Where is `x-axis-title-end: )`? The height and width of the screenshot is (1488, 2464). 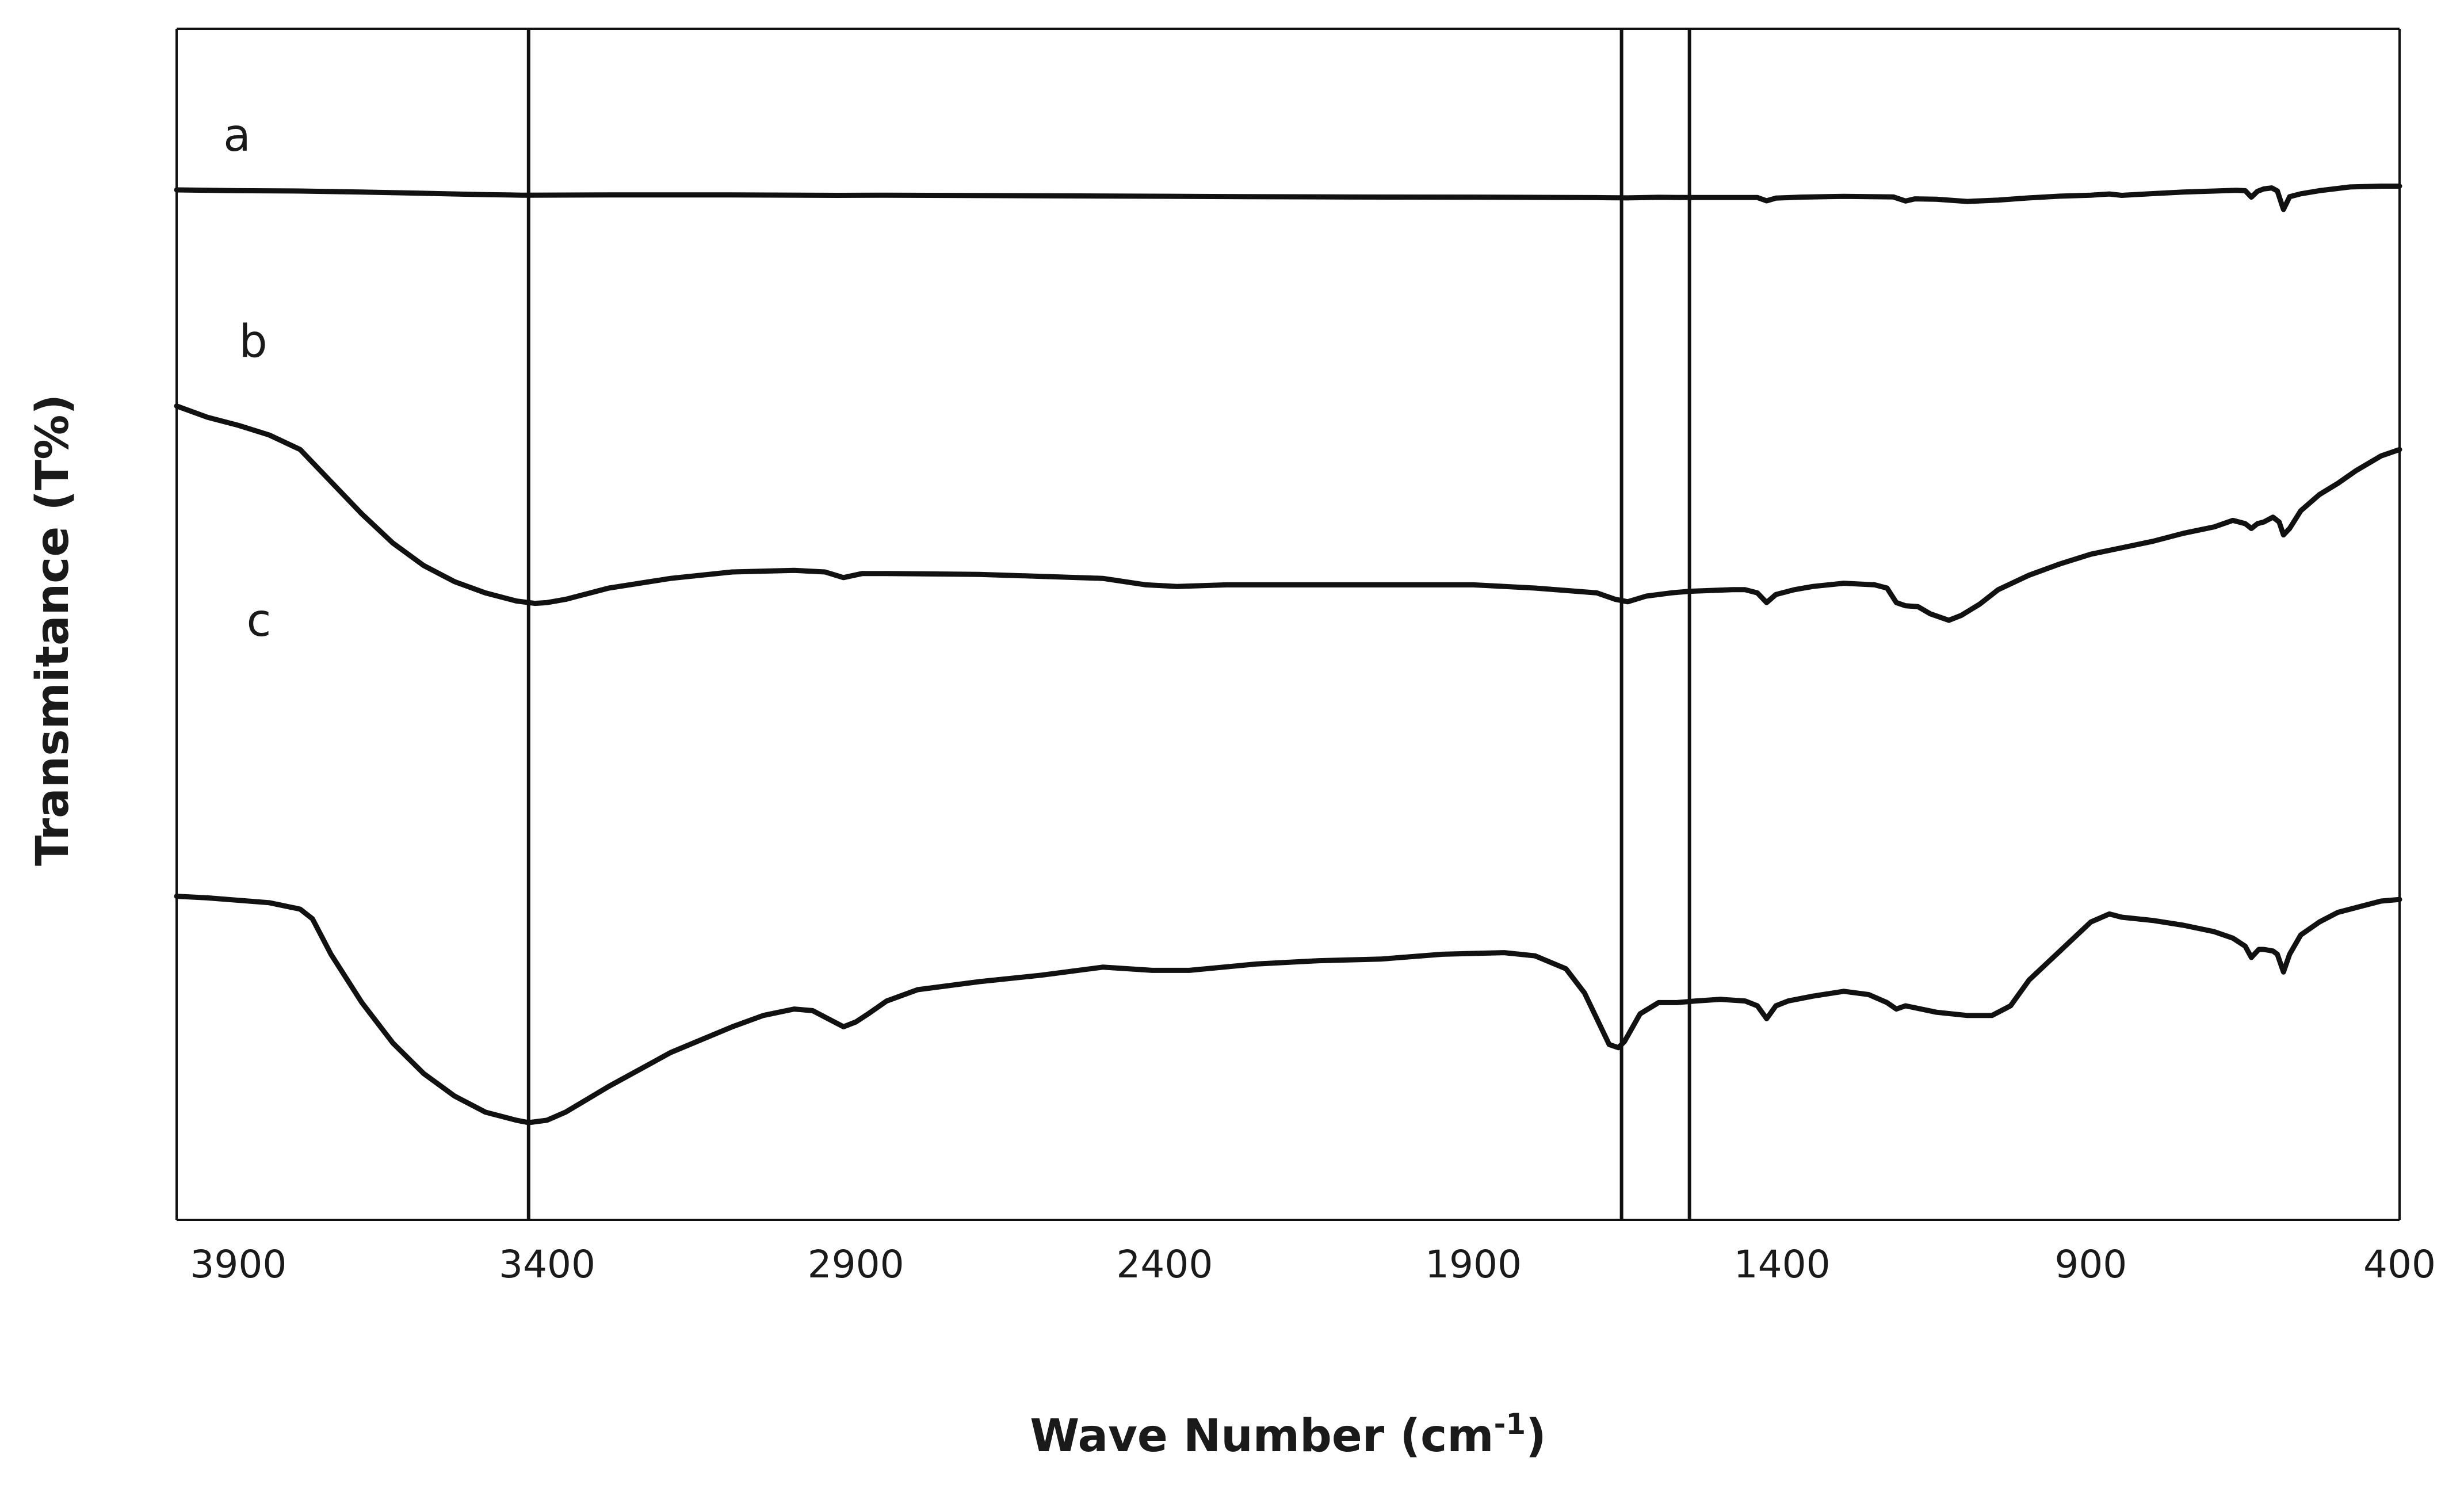
x-axis-title-end: ) is located at coordinates (1536, 1436).